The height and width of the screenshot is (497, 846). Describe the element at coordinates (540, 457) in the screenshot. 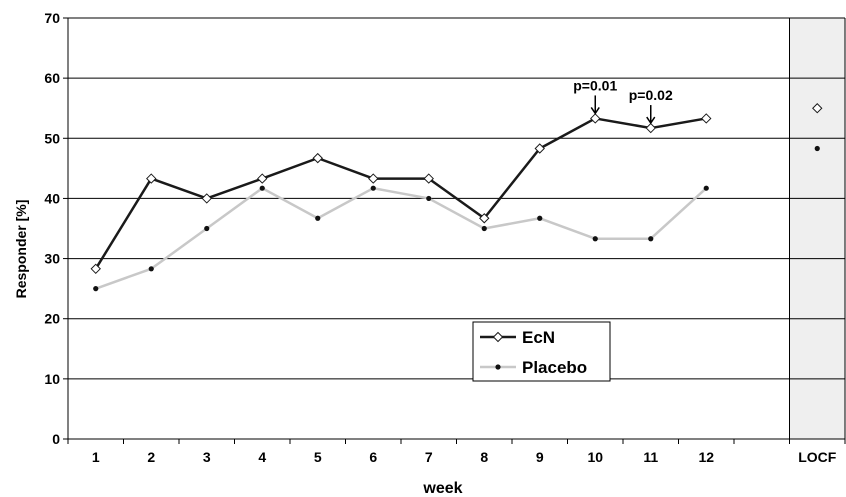

I see `x-tick-label: 9` at that location.